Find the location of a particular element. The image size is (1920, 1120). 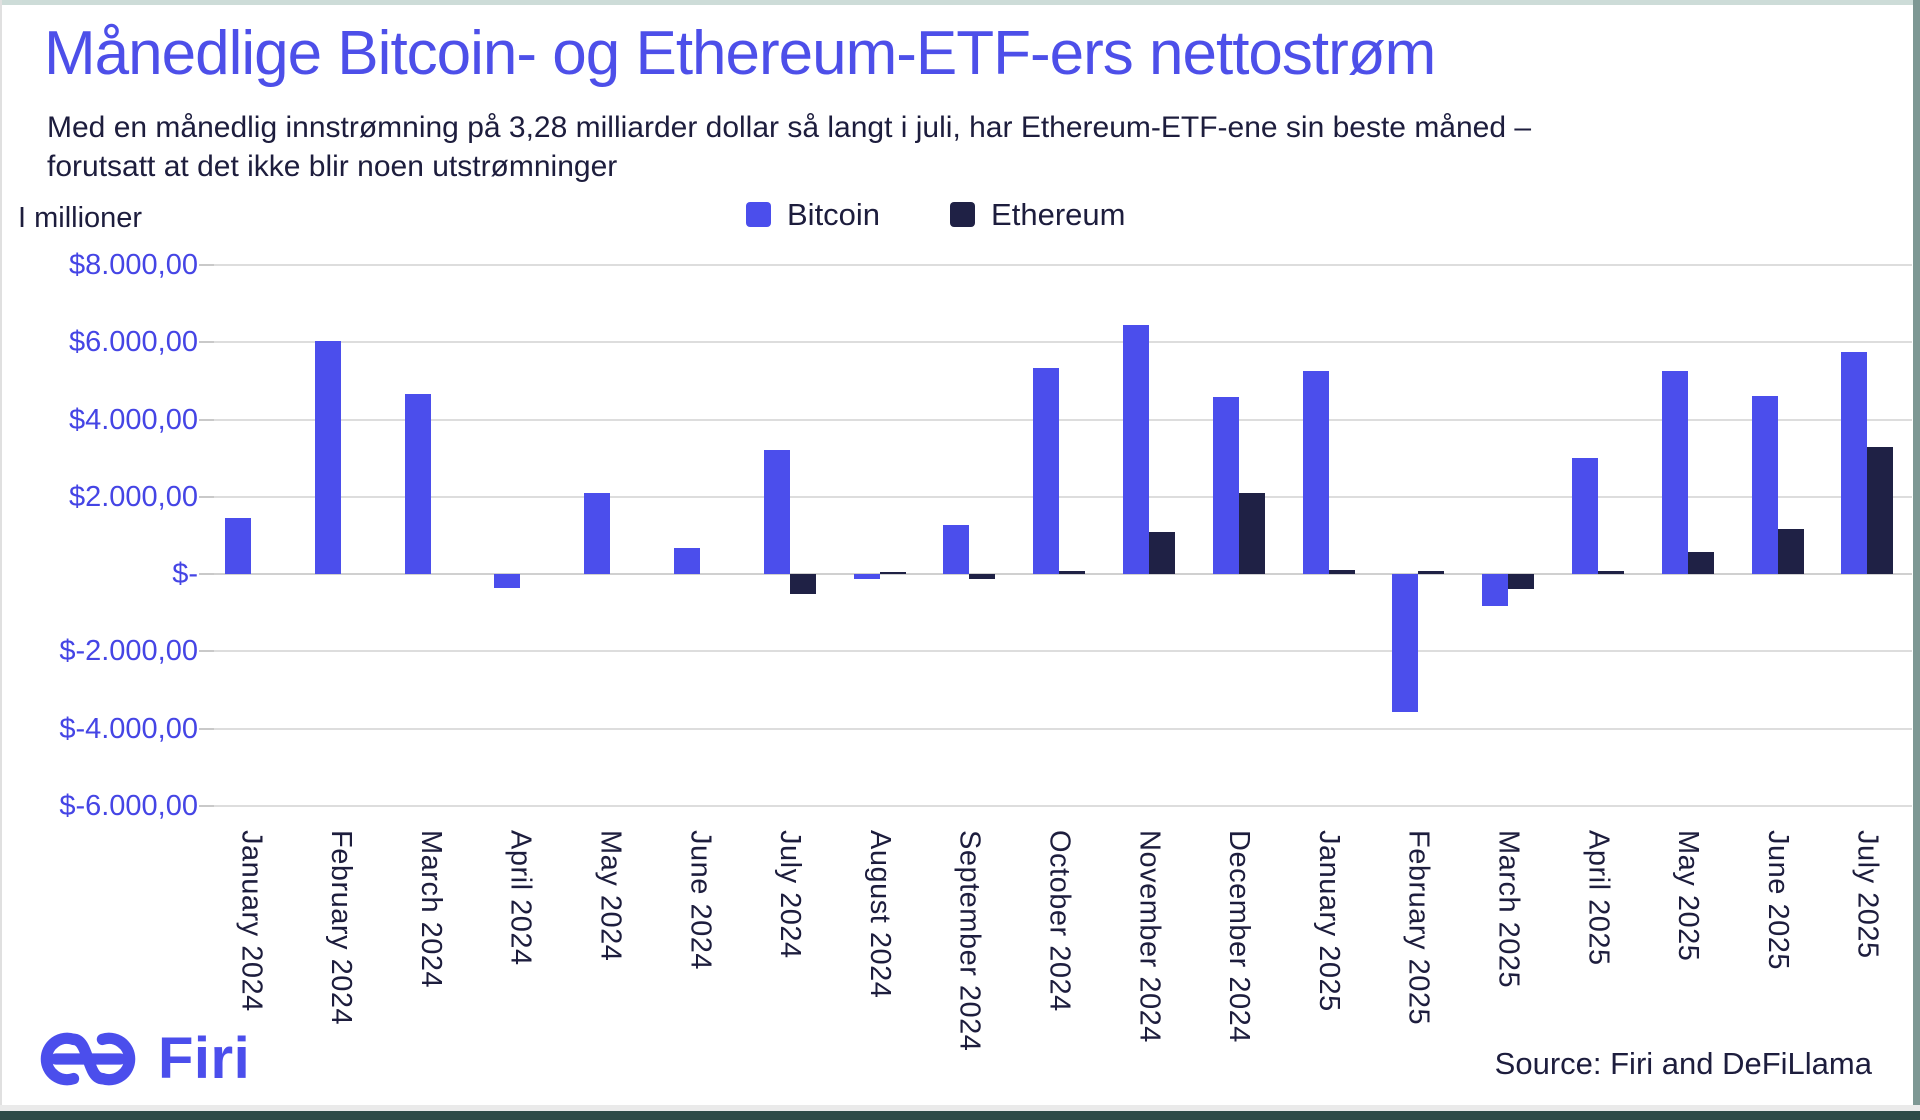

x-axis-label: June 2024 is located at coordinates (700, 900).